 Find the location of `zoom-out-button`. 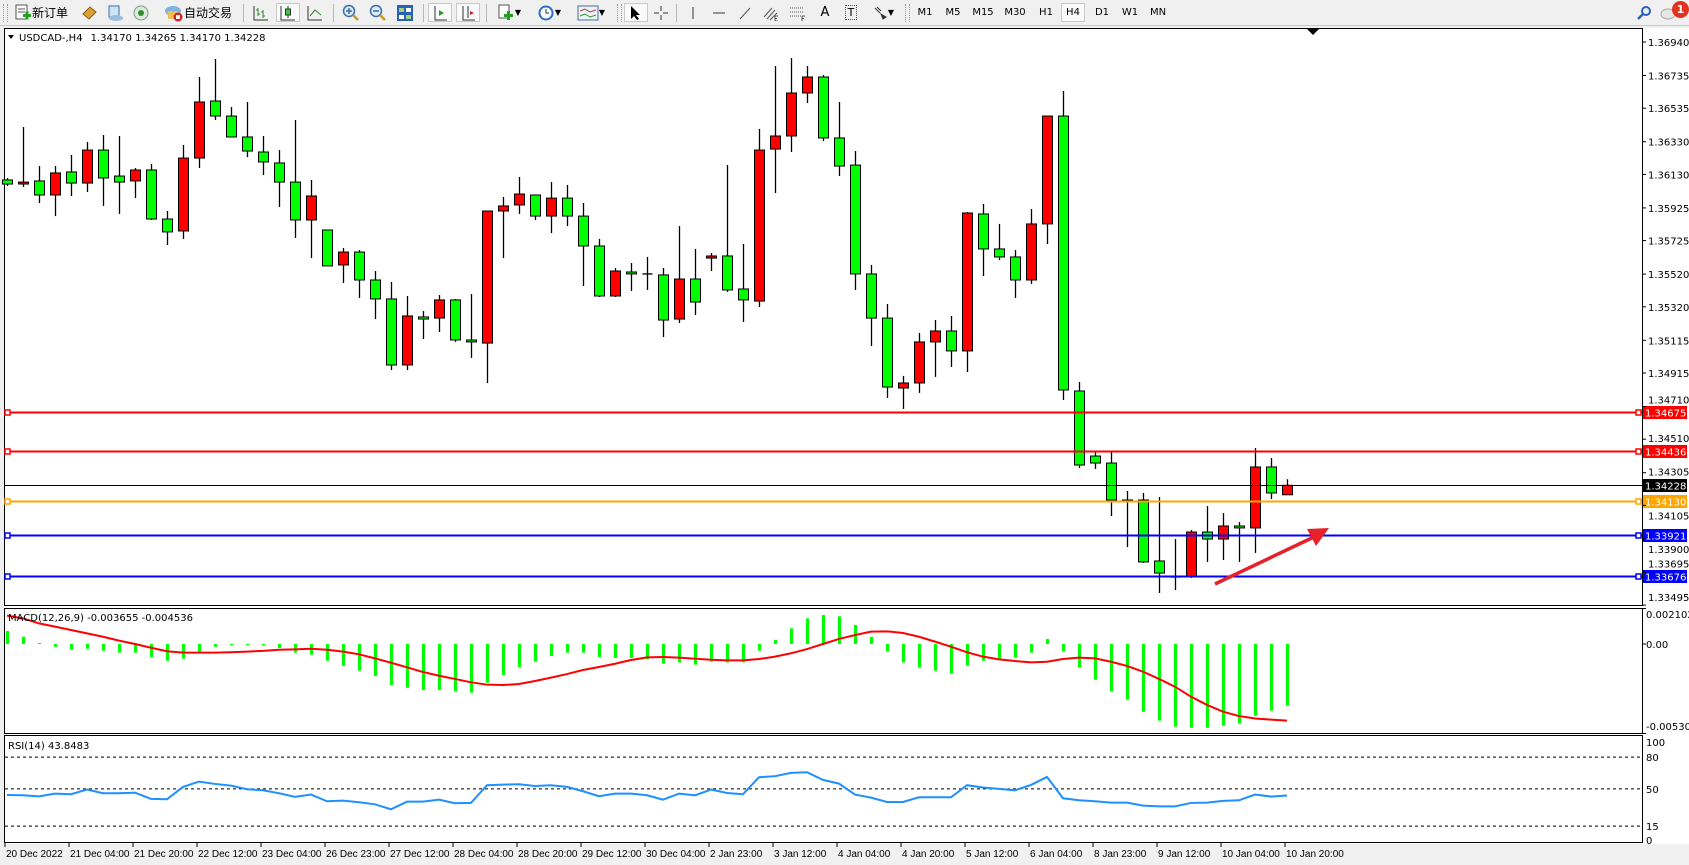

zoom-out-button is located at coordinates (378, 12).